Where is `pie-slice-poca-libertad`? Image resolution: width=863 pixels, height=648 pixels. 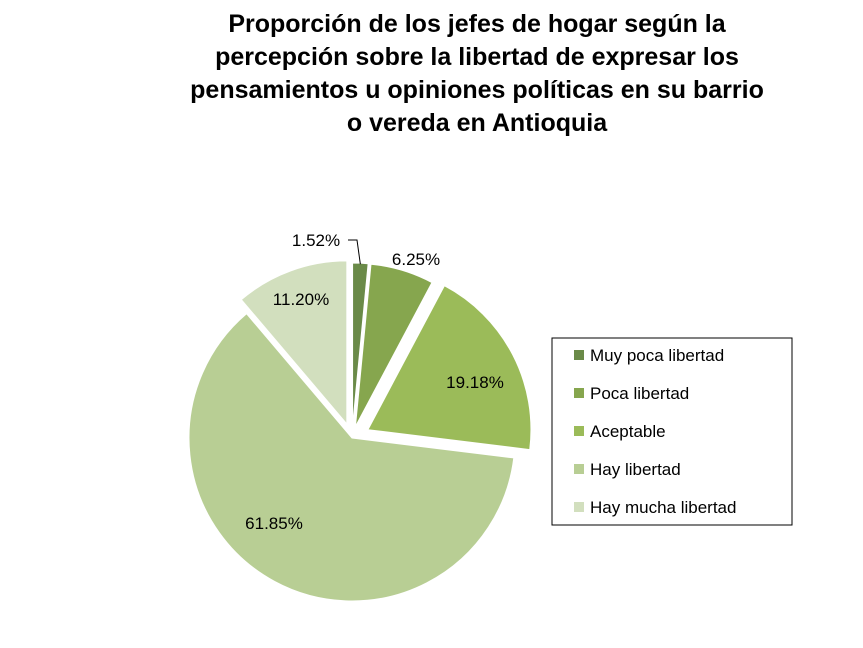
pie-slice-poca-libertad is located at coordinates (393, 345).